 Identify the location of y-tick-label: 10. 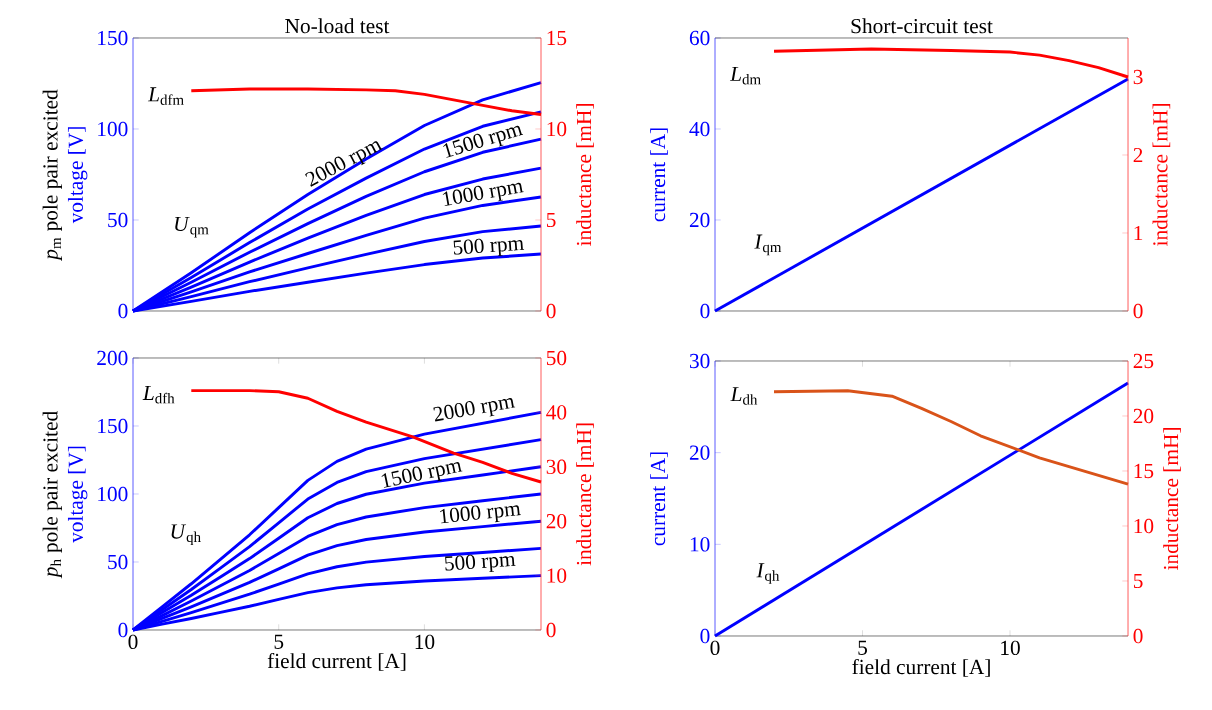
(700, 544).